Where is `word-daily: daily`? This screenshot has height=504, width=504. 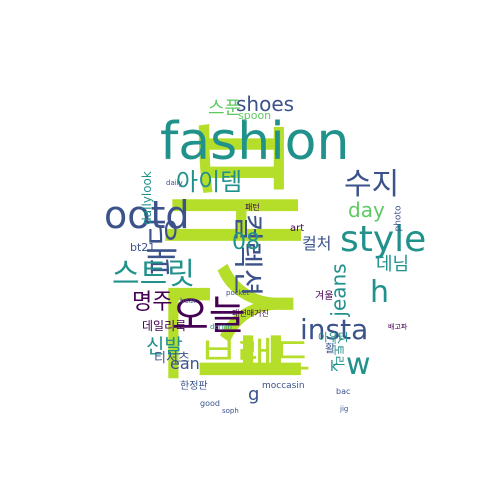 word-daily: daily is located at coordinates (174, 183).